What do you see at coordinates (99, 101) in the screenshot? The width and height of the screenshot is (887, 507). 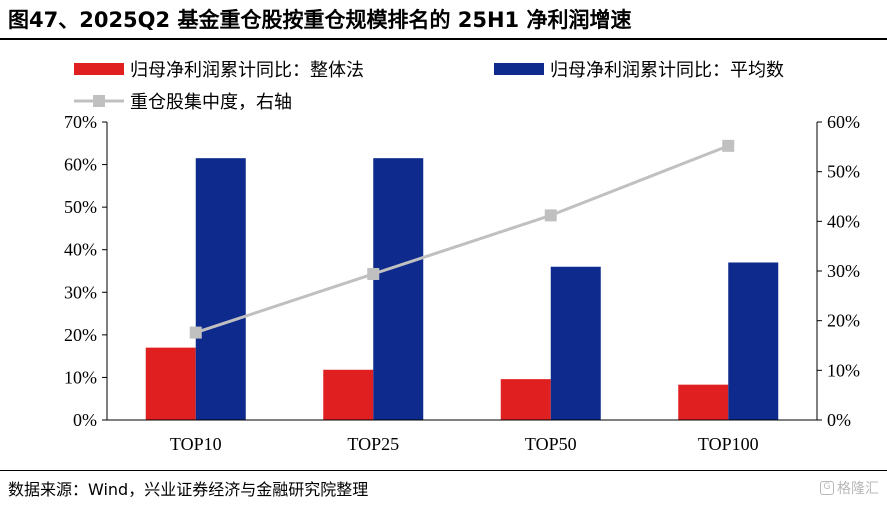 I see `legend-swatch-concentration` at bounding box center [99, 101].